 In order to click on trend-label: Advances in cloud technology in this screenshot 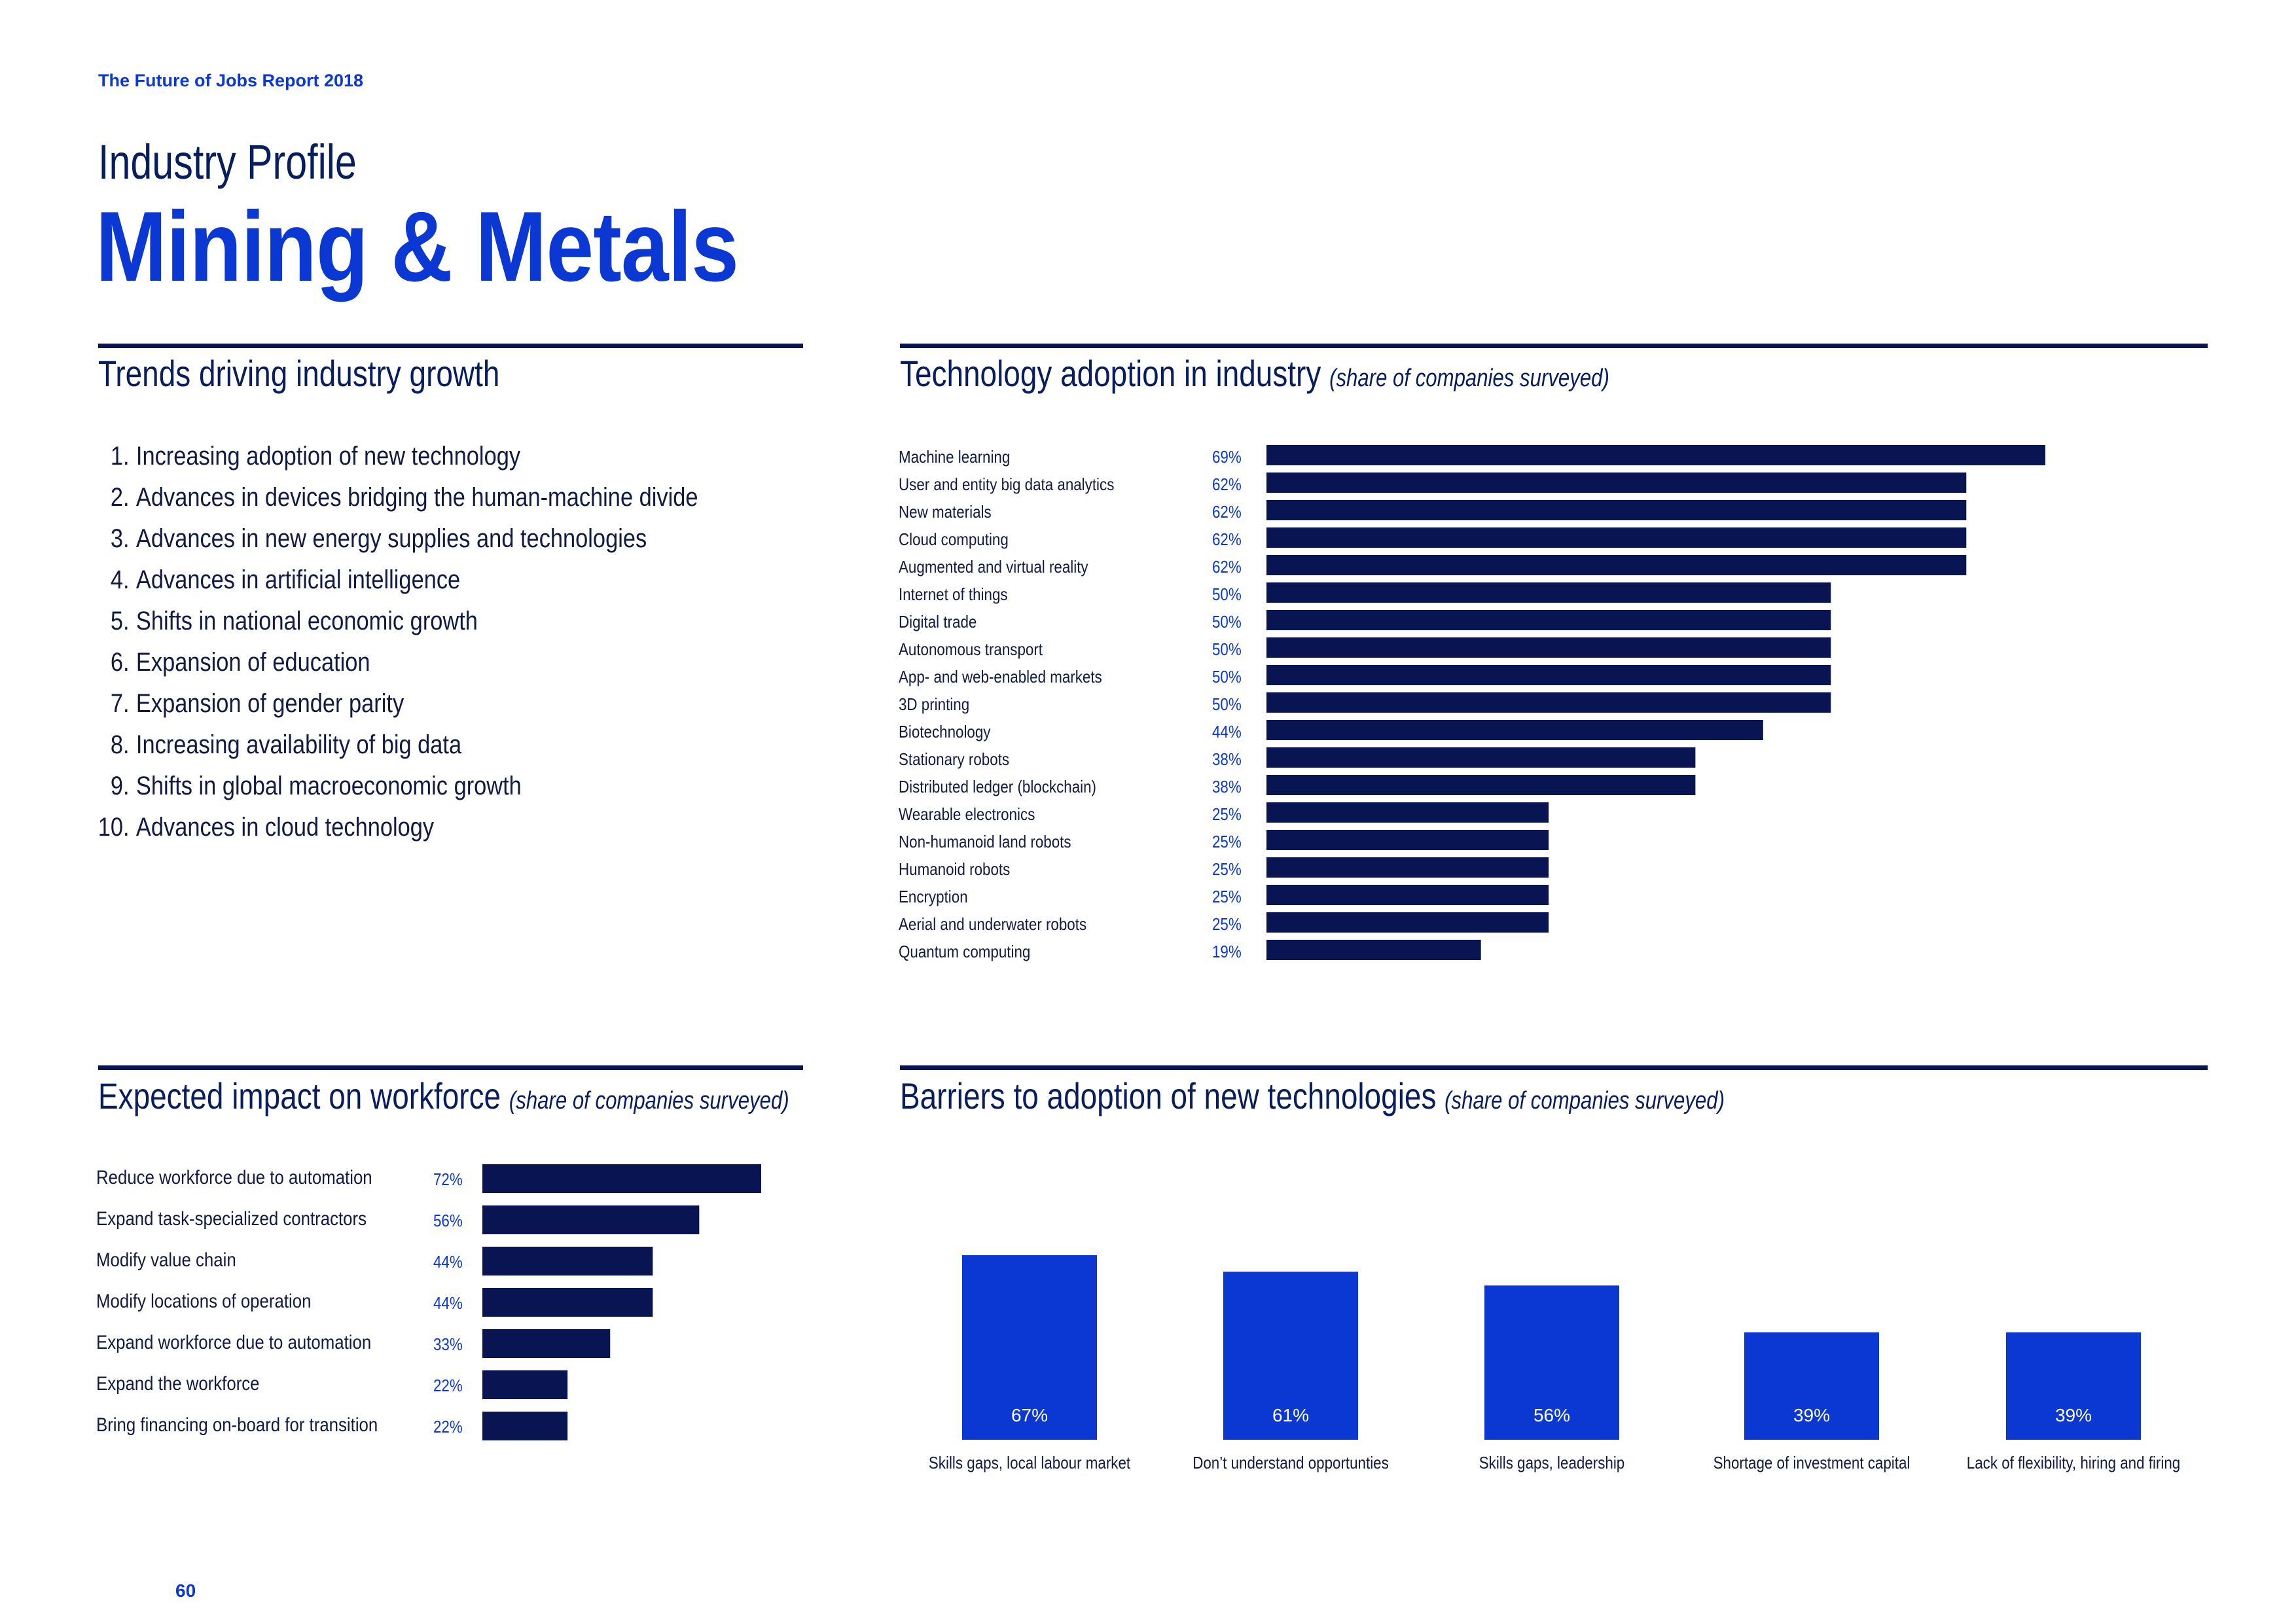, I will do `click(285, 827)`.